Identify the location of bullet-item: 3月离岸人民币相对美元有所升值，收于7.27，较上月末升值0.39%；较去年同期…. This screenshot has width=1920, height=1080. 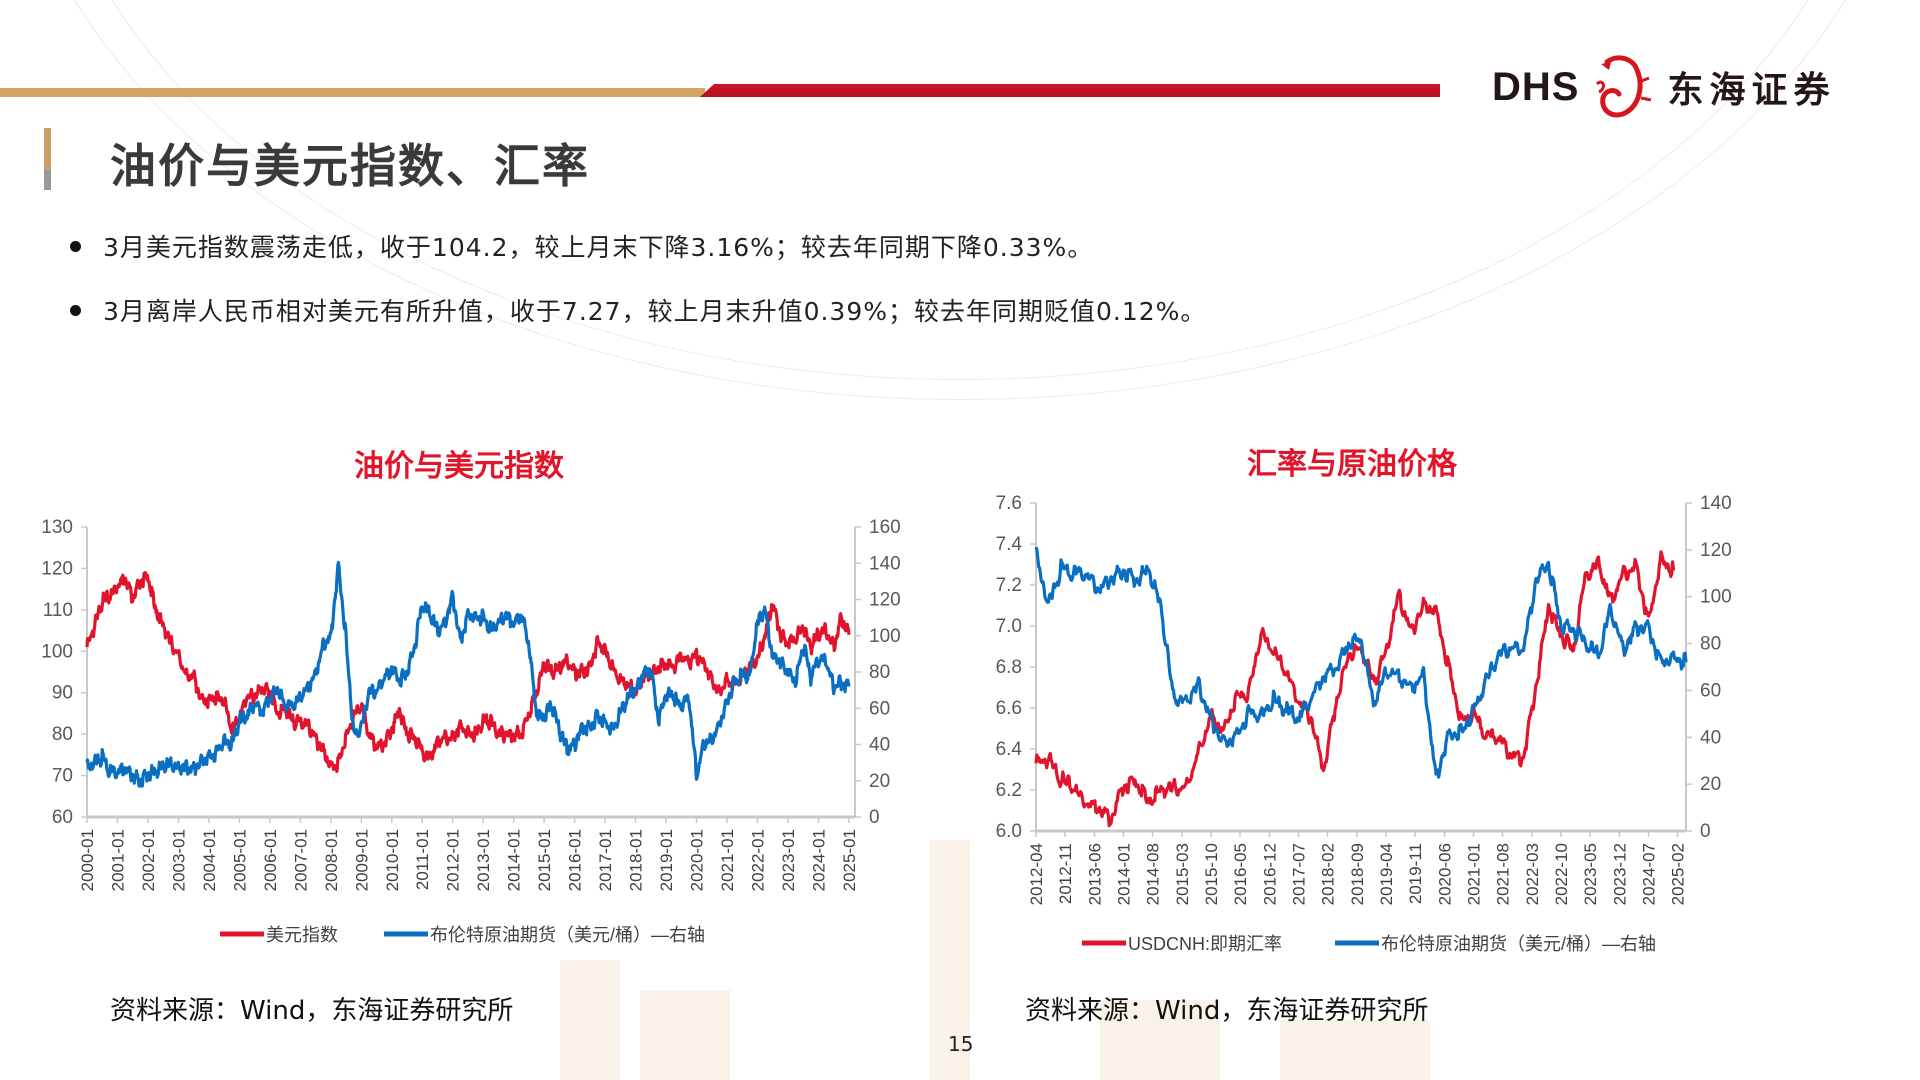
(638, 310).